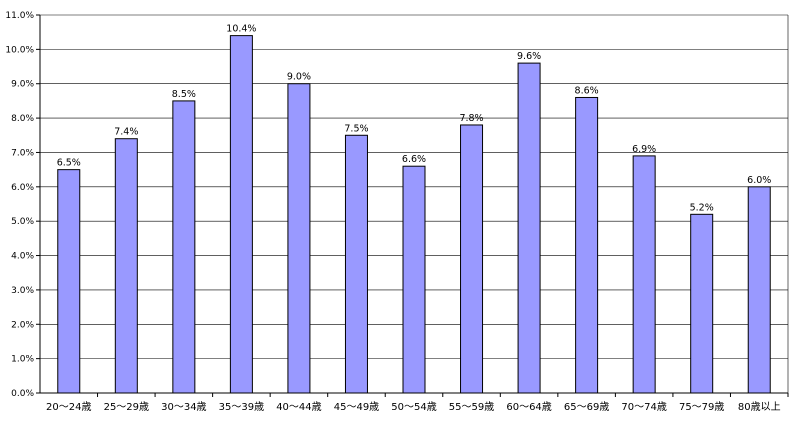 The height and width of the screenshot is (421, 800). What do you see at coordinates (126, 407) in the screenshot?
I see `x-category-label: 25～29歳` at bounding box center [126, 407].